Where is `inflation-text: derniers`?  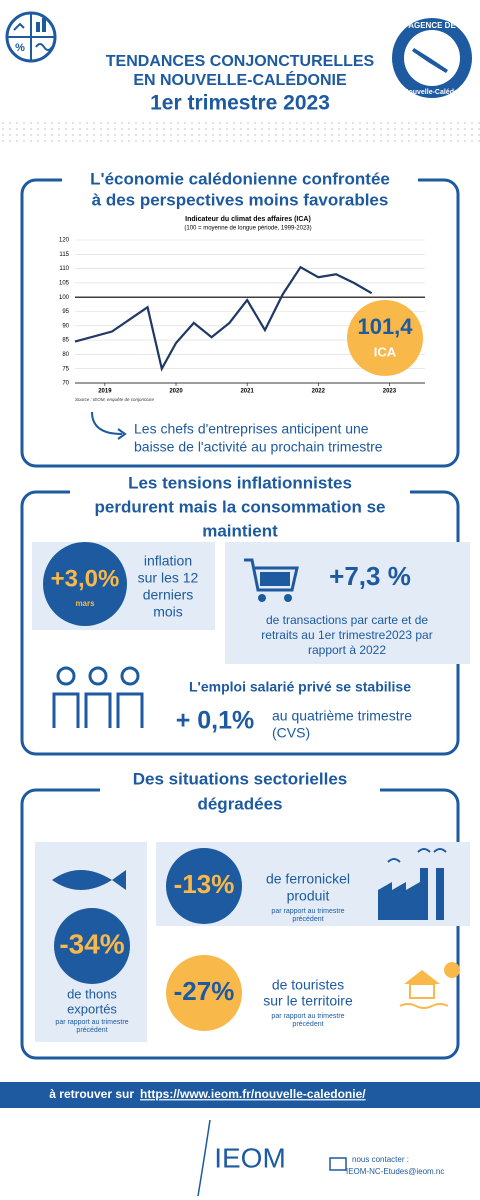
inflation-text: derniers is located at coordinates (168, 595).